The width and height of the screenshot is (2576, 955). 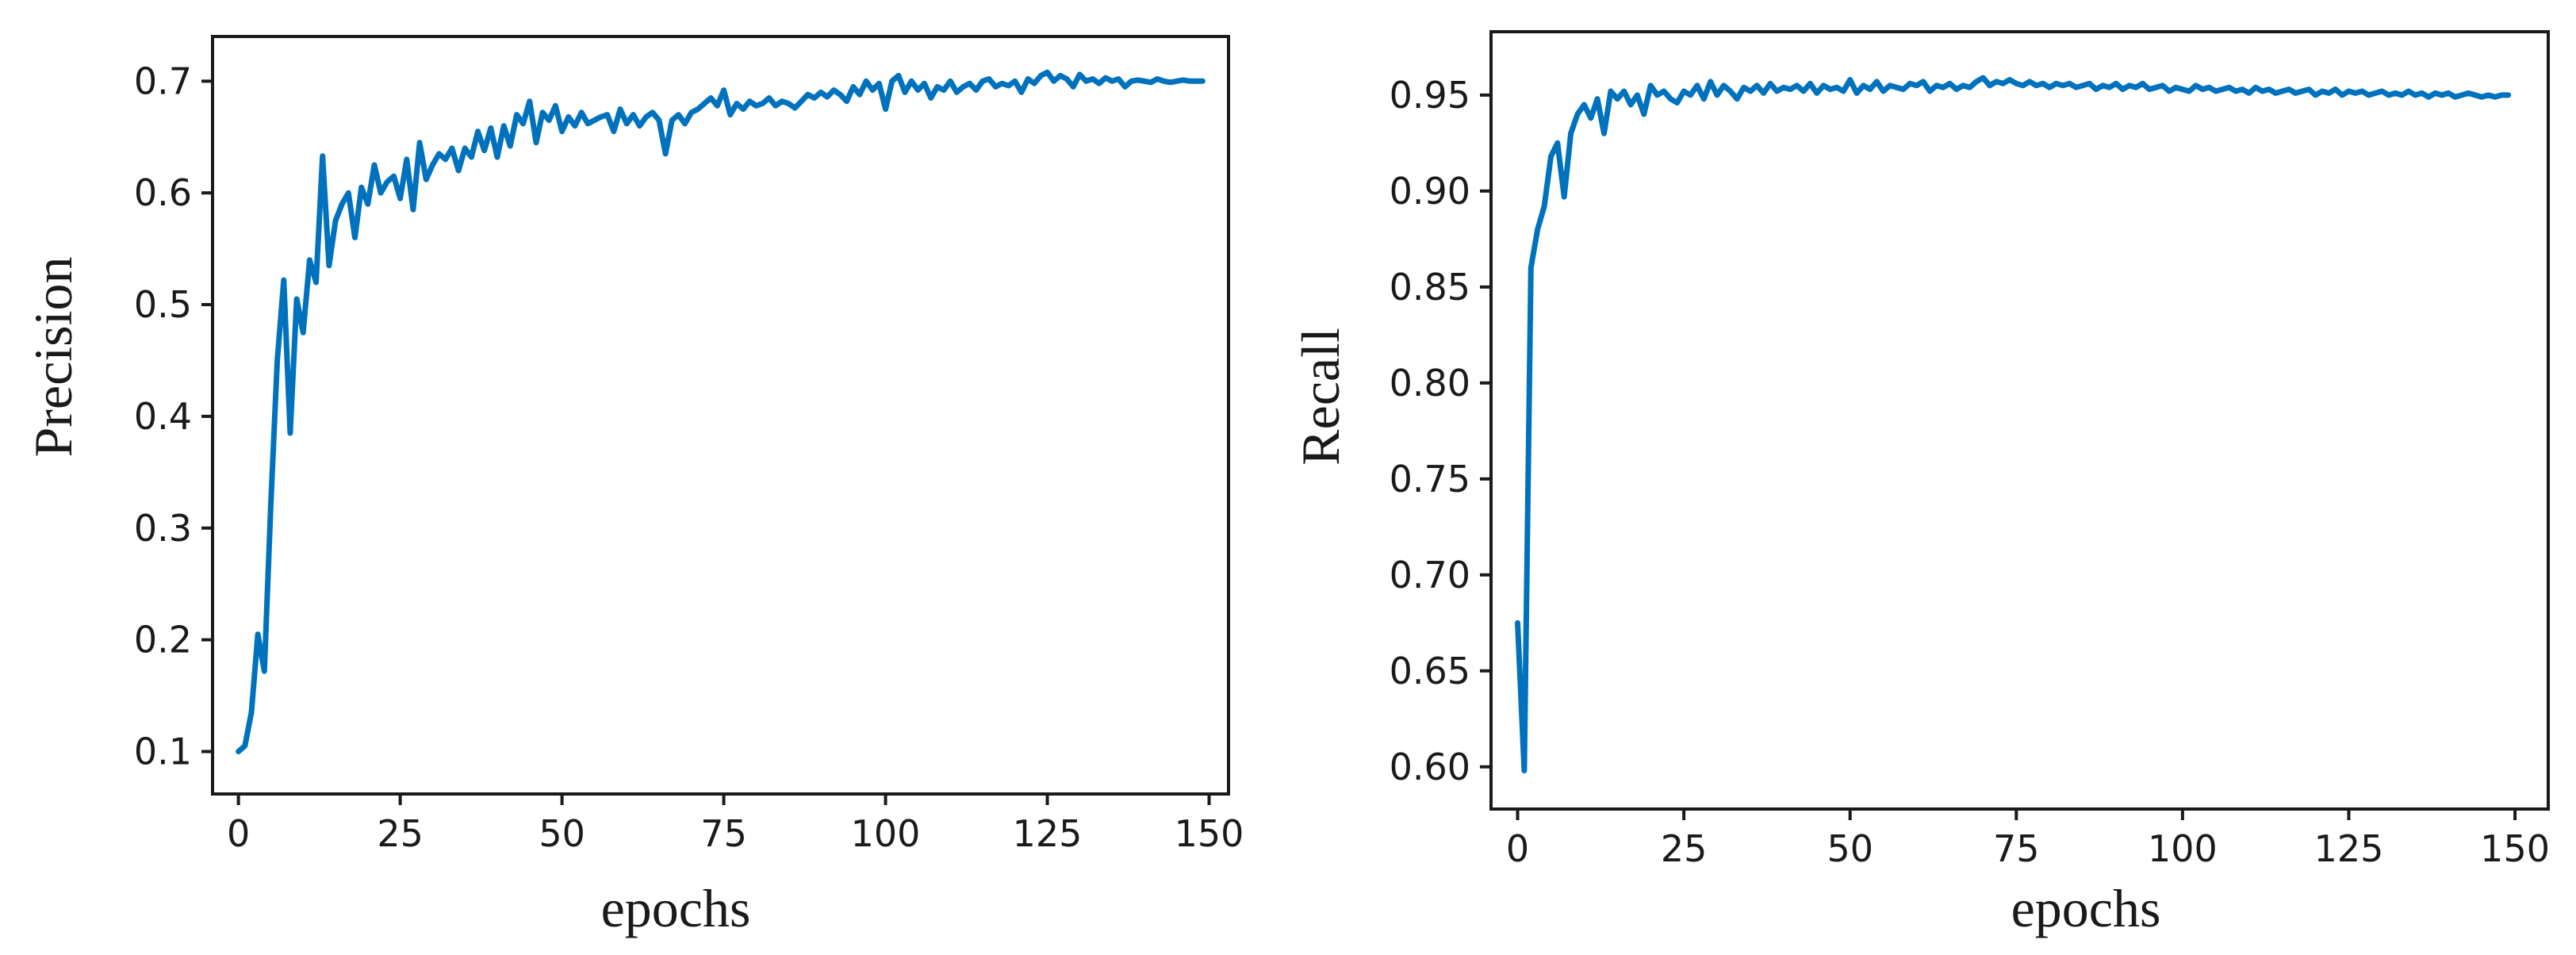 I want to click on precision-x-tick-label: 125, so click(x=1048, y=833).